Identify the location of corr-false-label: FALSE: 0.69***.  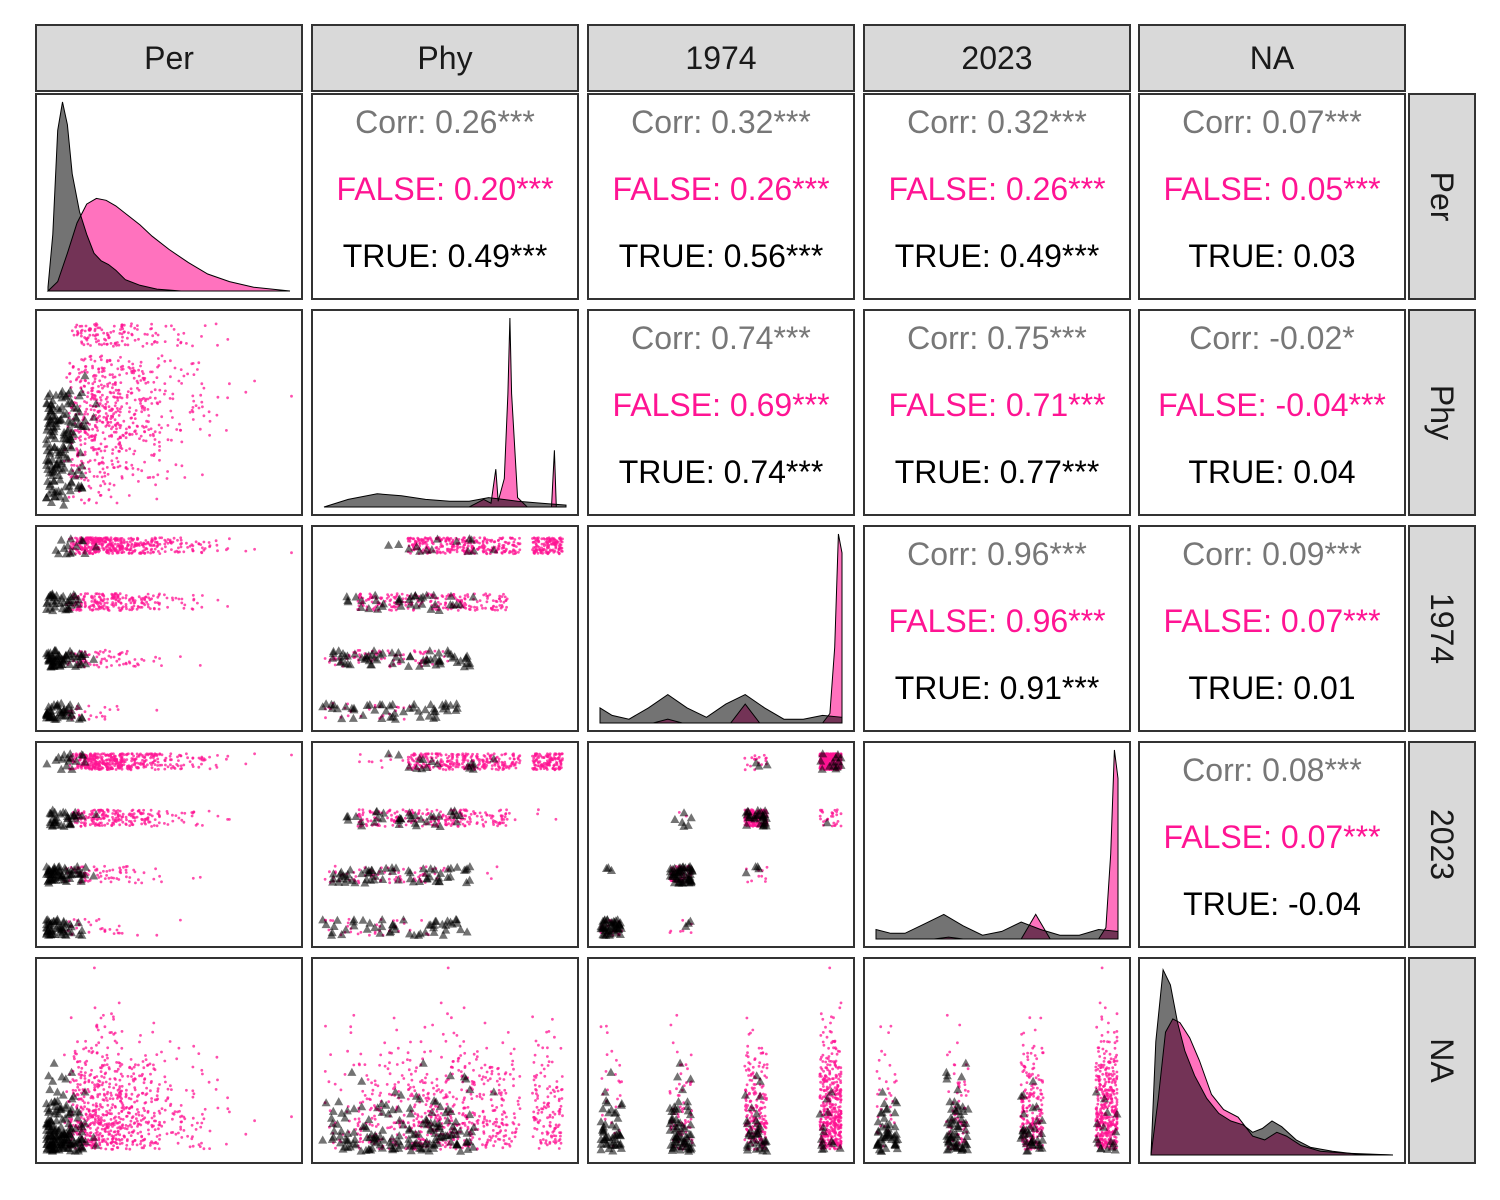
(720, 405).